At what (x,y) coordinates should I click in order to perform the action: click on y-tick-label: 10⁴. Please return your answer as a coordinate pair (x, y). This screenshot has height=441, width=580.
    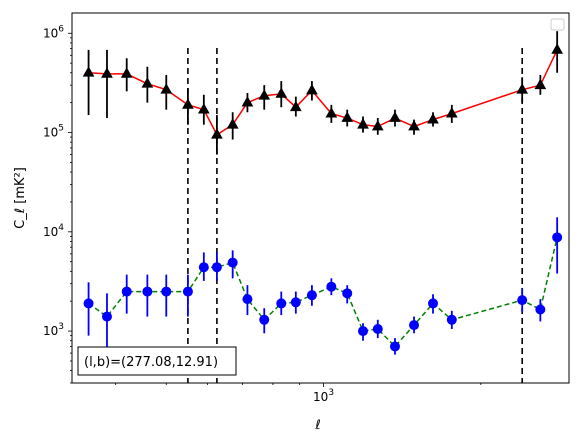
    Looking at the image, I should click on (53, 231).